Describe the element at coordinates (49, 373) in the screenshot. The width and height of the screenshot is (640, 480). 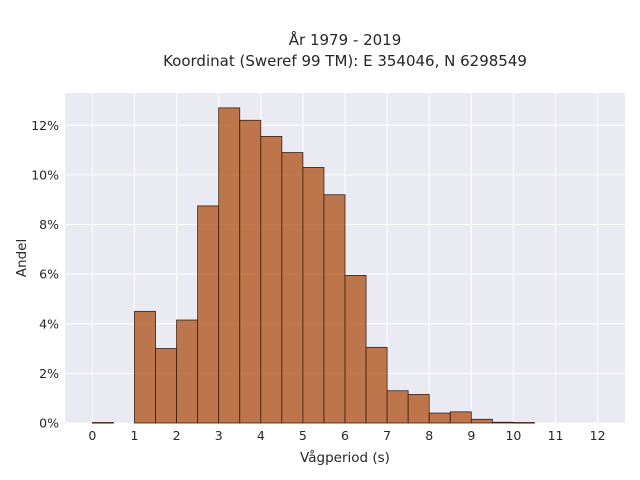
I see `y-tick-label: 2%` at that location.